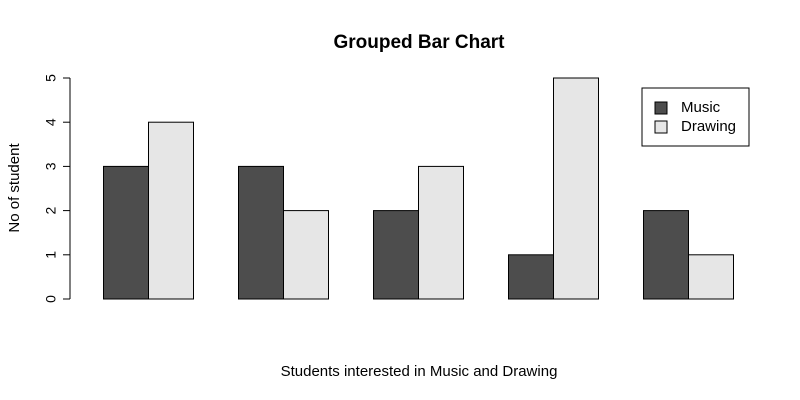 The width and height of the screenshot is (800, 400). I want to click on y-axis-label: No of student, so click(14, 188).